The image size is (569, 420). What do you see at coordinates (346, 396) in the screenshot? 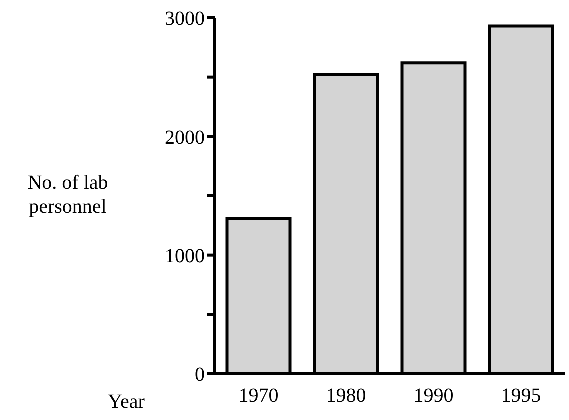
I see `x-tick-label: 1980` at bounding box center [346, 396].